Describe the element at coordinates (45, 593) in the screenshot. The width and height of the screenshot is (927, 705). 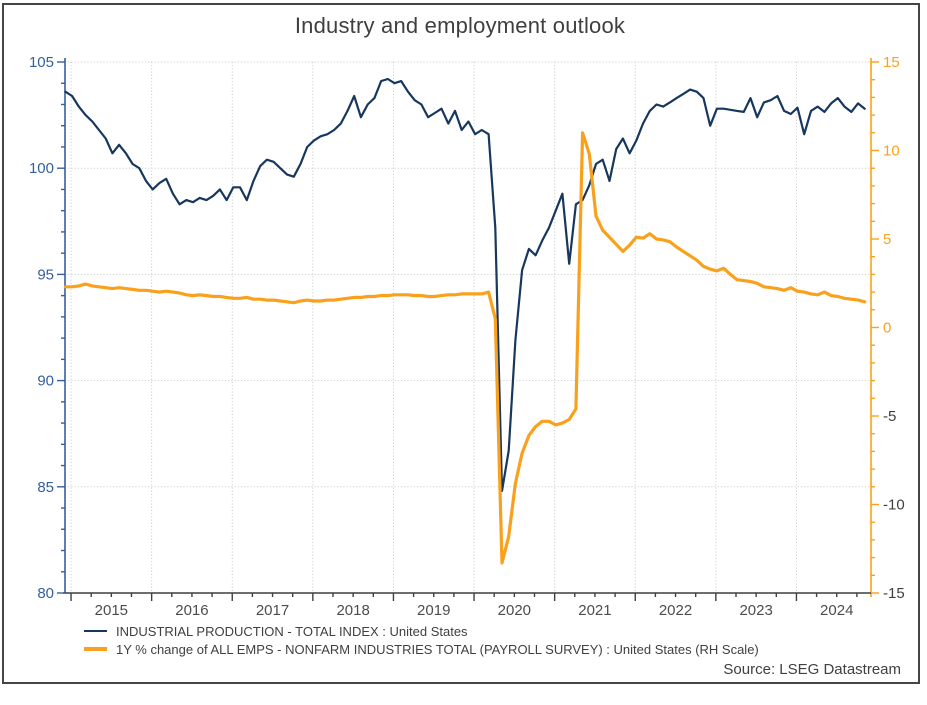
I see `left-axis-tick-label: 80` at that location.